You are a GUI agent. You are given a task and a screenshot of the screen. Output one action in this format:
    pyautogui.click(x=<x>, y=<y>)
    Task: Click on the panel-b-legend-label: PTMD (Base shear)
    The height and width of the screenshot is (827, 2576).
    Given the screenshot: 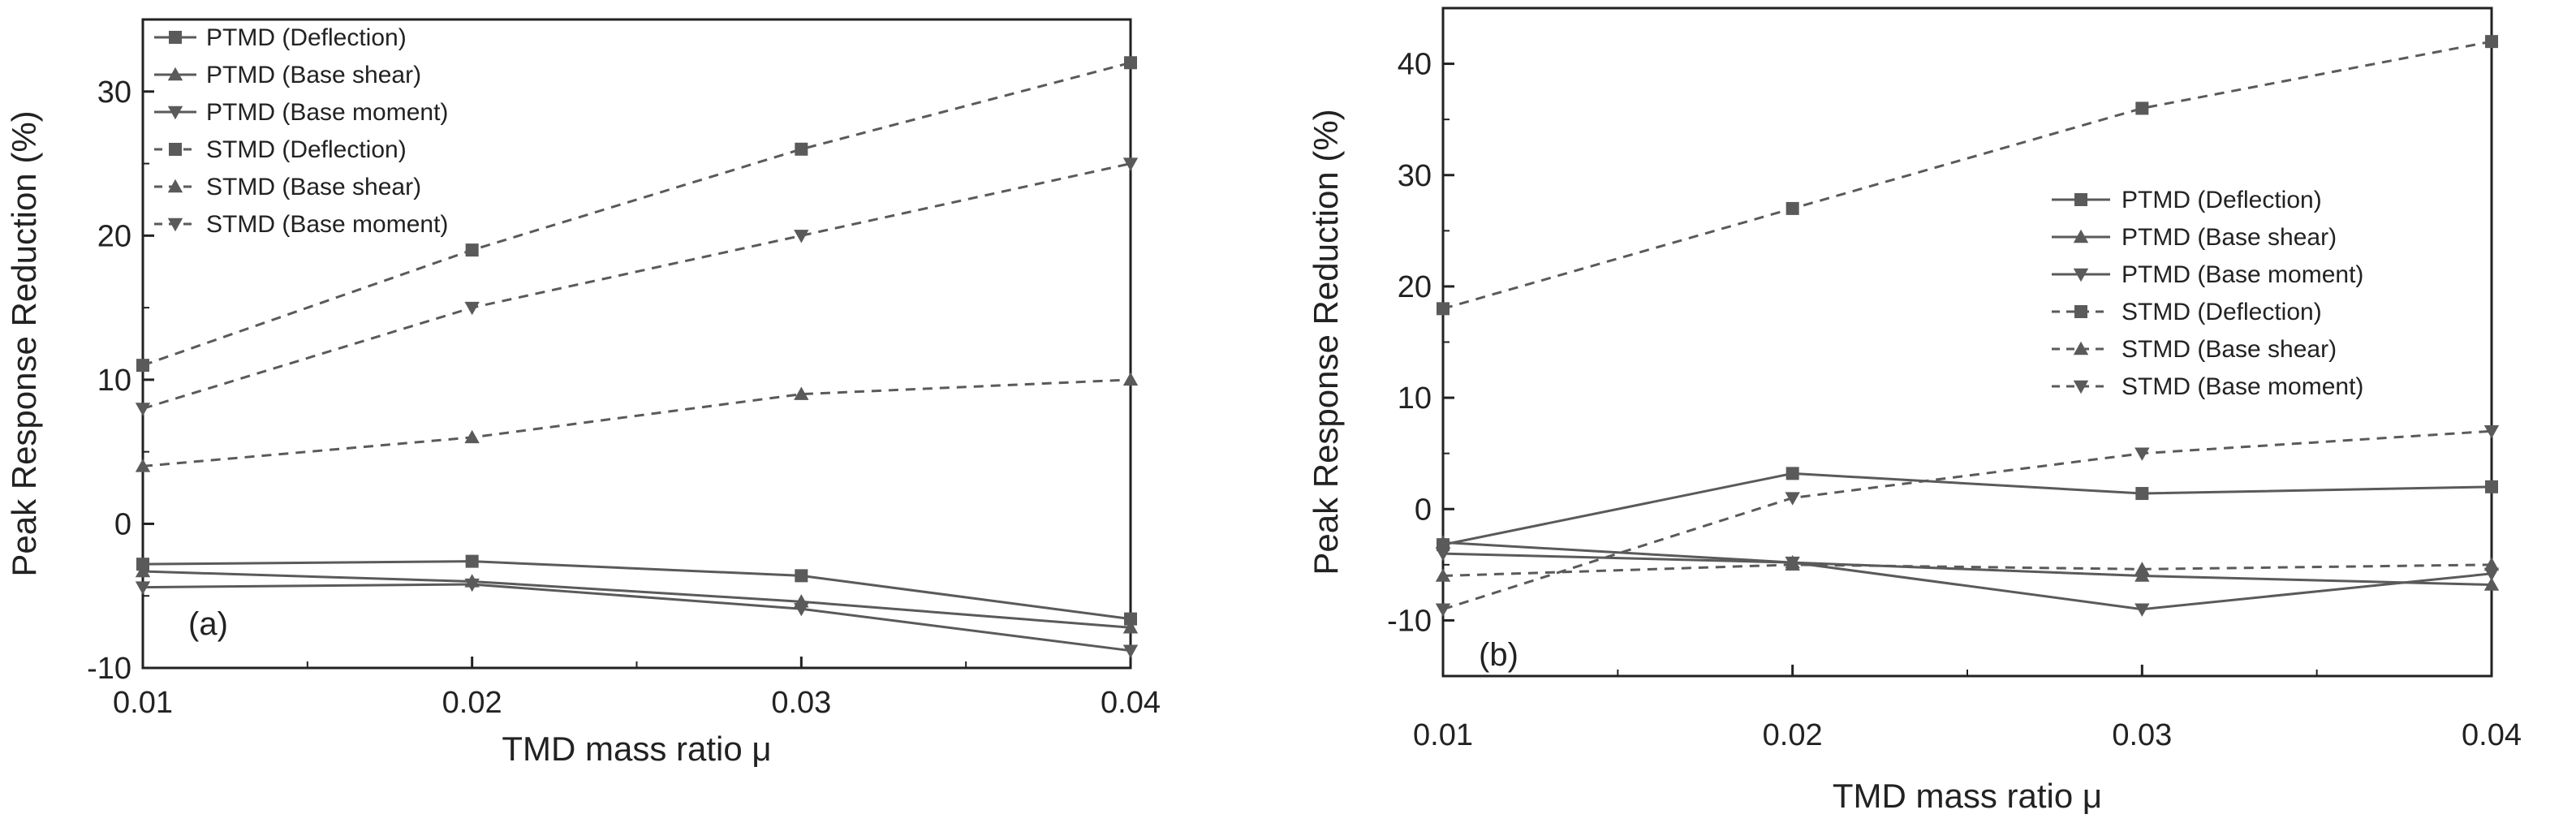 What is the action you would take?
    pyautogui.click(x=2229, y=237)
    